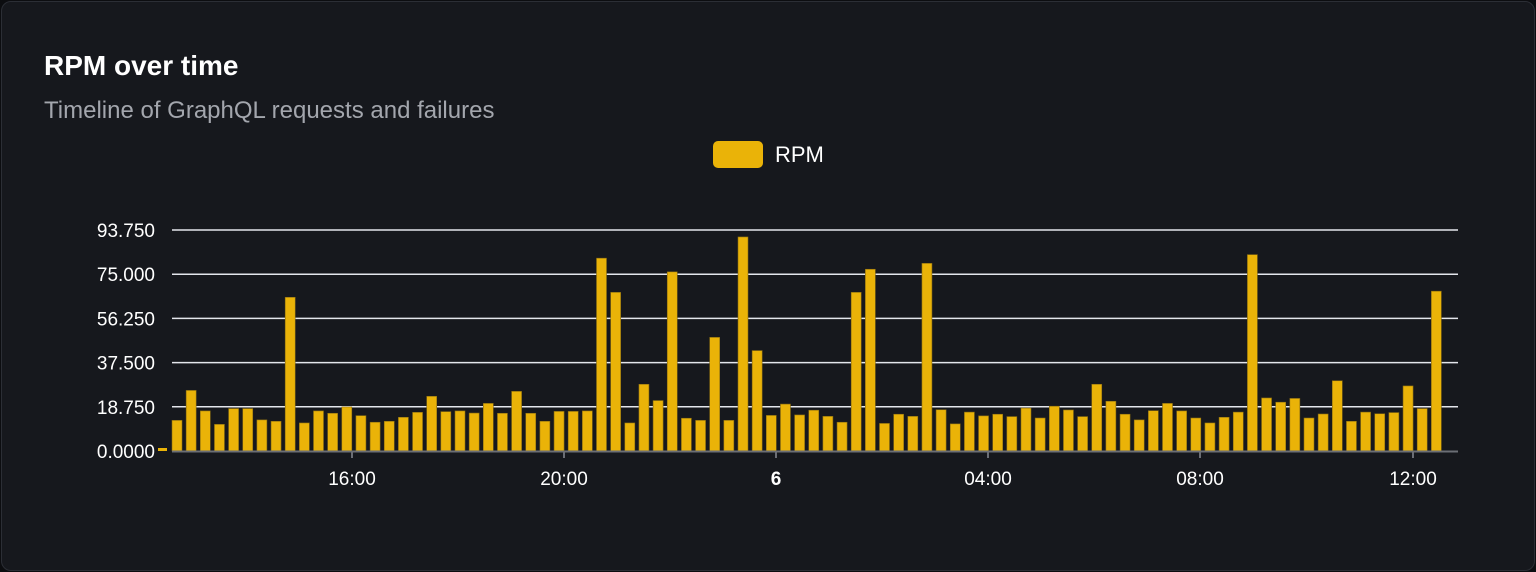 The image size is (1536, 572). Describe the element at coordinates (768, 154) in the screenshot. I see `legend-item-rpm: RPM` at that location.